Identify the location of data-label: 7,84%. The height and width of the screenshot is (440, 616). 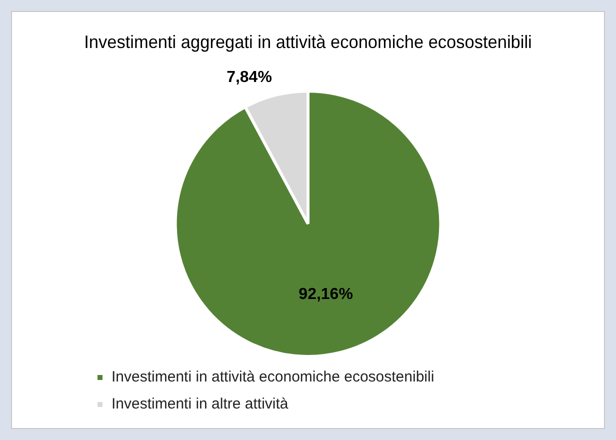
(249, 77).